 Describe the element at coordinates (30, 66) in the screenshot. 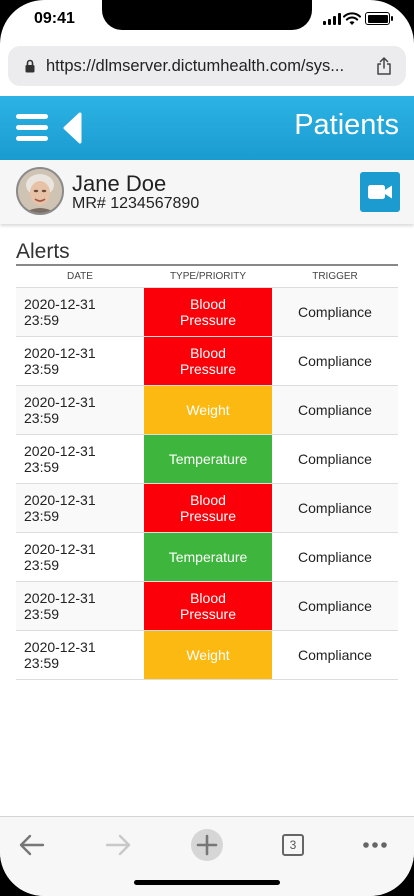

I see `lock-icon` at that location.